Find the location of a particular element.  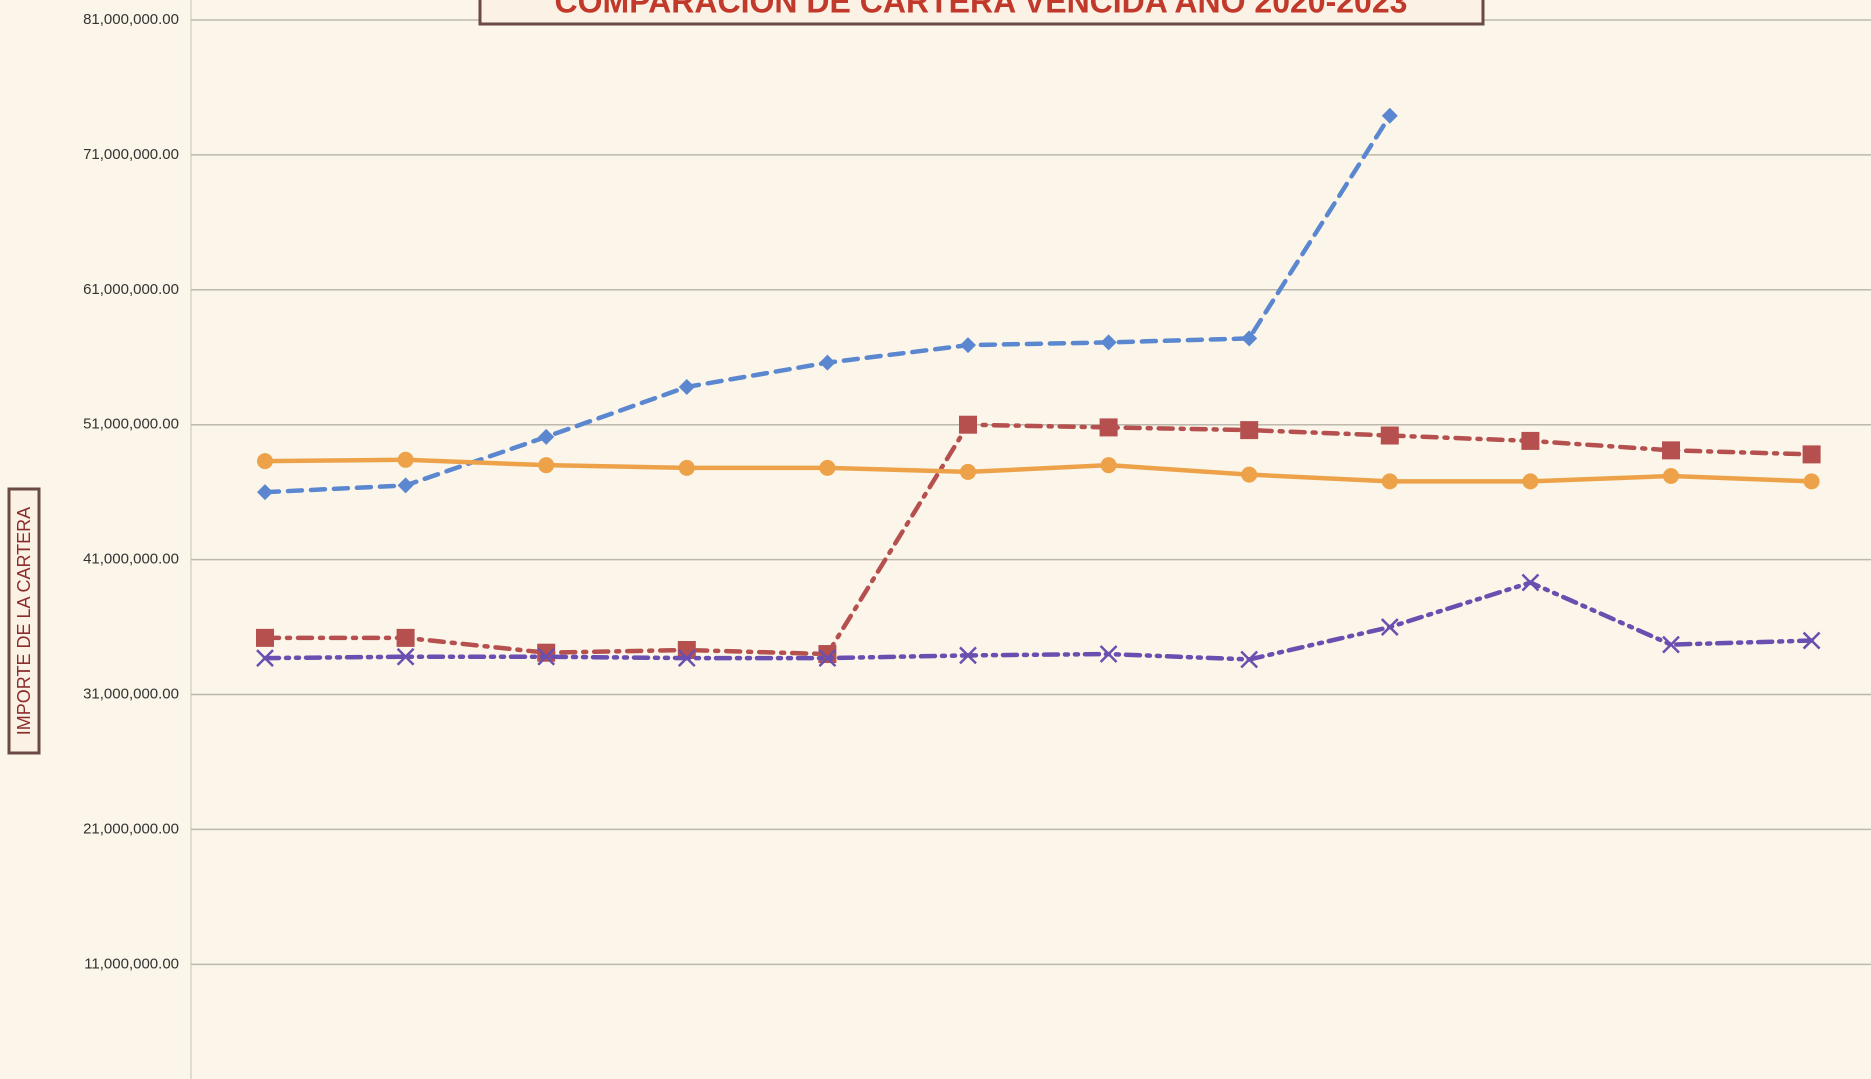

y-tick-label: 61,000,000.00 is located at coordinates (131, 289).